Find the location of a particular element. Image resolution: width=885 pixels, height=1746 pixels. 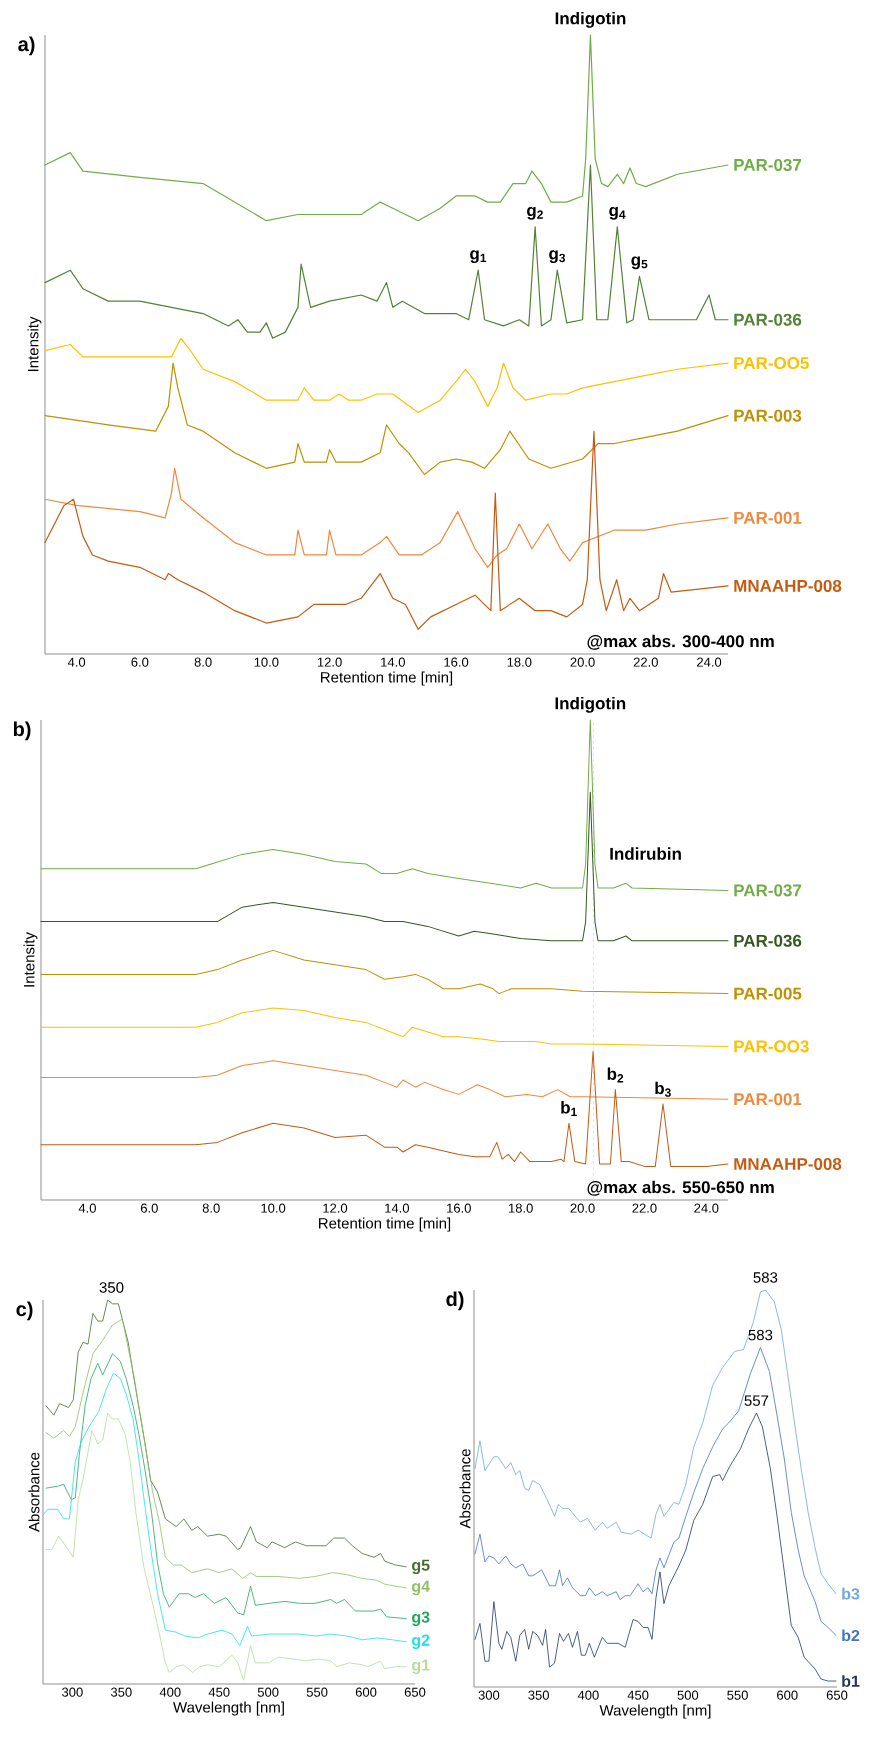

annotation: 557 is located at coordinates (756, 1400).